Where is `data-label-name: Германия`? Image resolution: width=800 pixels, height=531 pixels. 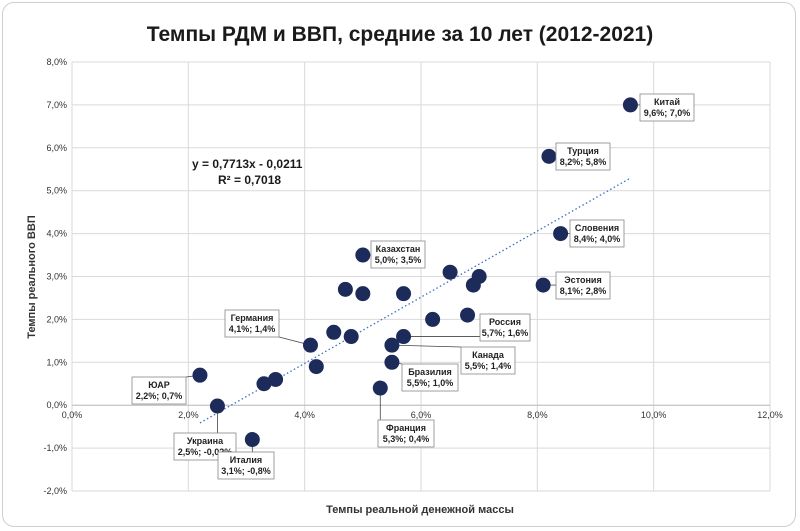
data-label-name: Германия is located at coordinates (252, 318).